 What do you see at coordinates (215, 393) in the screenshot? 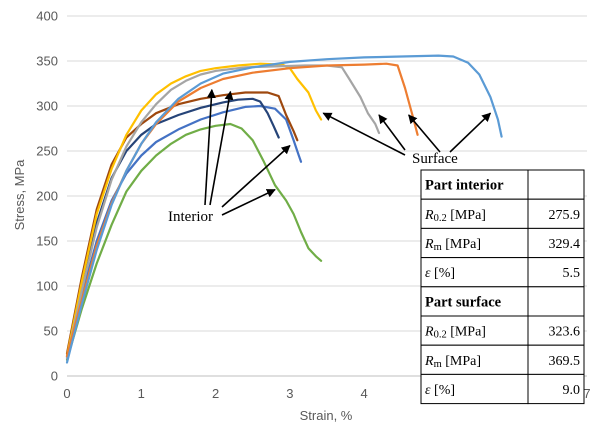
I see `x-tick-label: 2` at bounding box center [215, 393].